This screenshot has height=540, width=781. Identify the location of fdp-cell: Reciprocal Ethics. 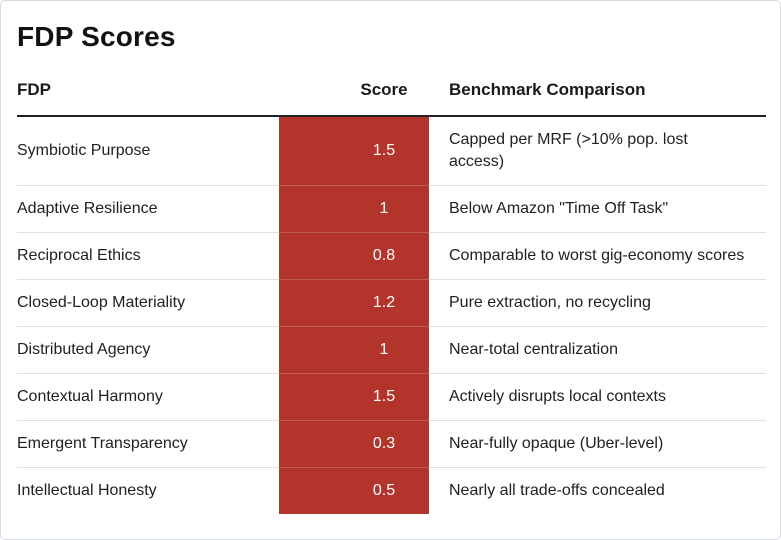
(148, 256).